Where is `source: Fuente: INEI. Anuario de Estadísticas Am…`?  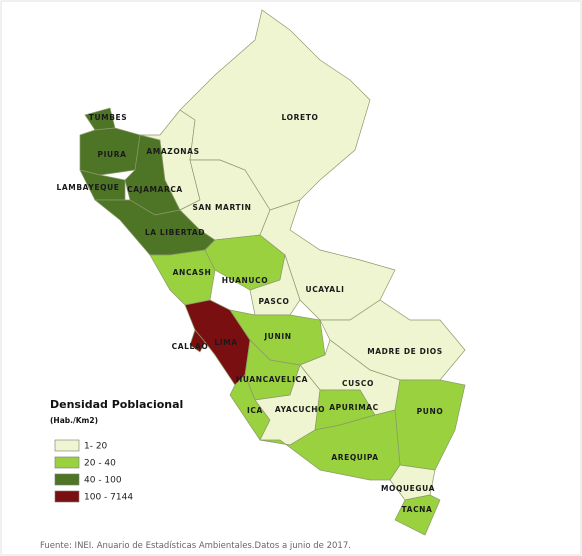 source: Fuente: INEI. Anuario de Estadísticas Am… is located at coordinates (195, 546).